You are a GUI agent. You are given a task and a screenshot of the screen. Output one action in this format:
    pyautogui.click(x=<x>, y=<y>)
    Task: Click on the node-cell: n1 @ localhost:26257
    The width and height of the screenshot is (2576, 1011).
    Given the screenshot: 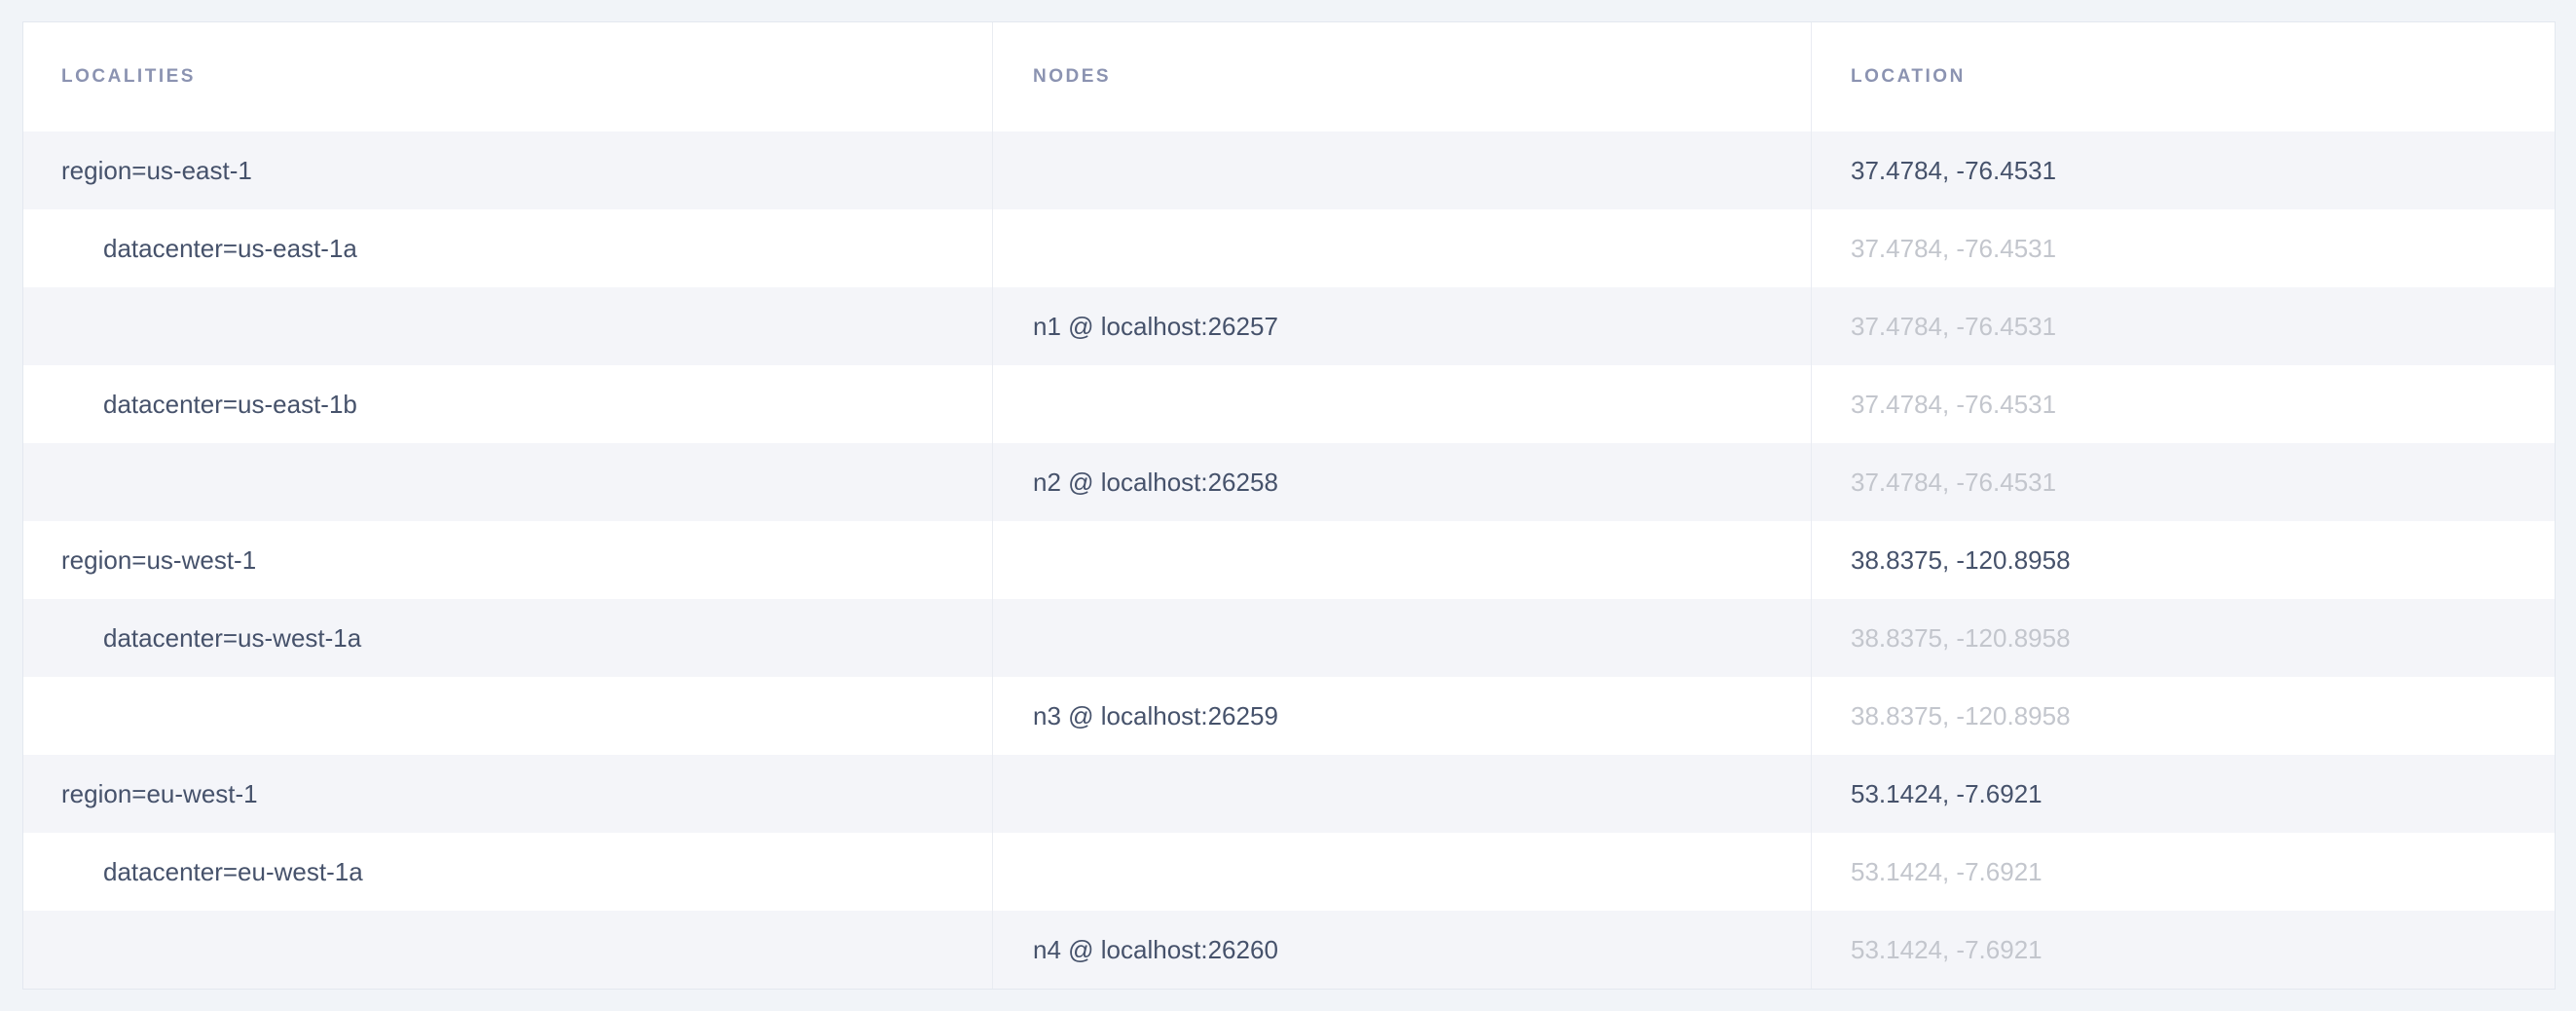 What is the action you would take?
    pyautogui.click(x=1402, y=326)
    